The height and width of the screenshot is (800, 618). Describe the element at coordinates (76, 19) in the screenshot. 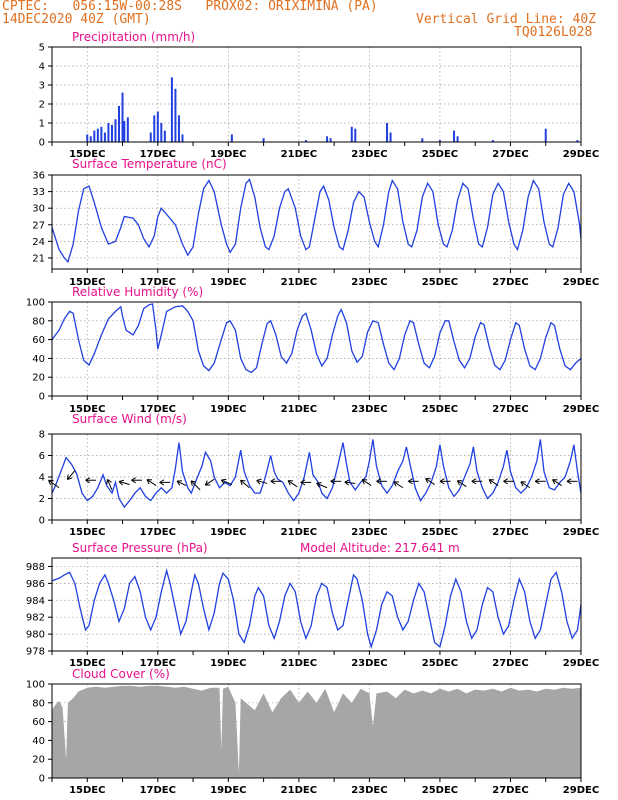

I see `header-date: 14DEC2020 40Z (GMT)` at that location.